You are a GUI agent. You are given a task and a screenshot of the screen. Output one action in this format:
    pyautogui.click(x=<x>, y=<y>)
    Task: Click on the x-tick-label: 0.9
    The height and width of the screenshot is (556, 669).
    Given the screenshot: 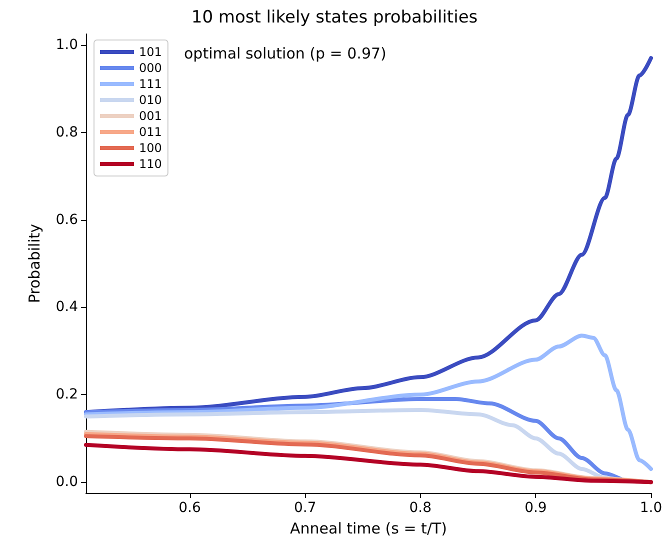 What is the action you would take?
    pyautogui.click(x=535, y=508)
    